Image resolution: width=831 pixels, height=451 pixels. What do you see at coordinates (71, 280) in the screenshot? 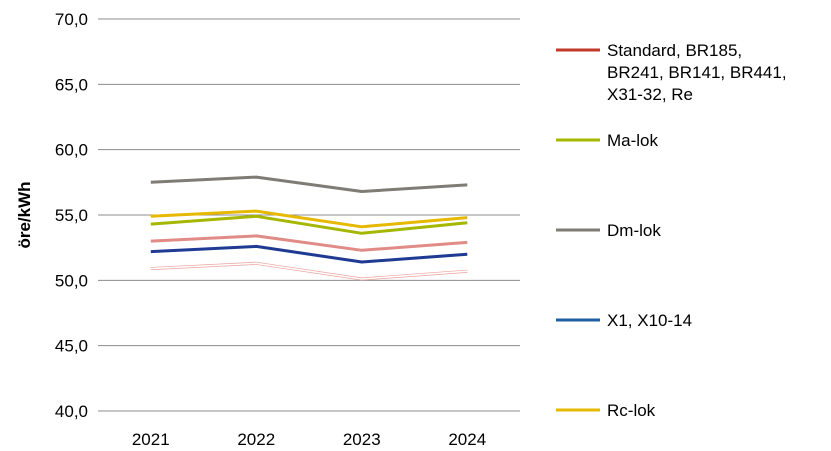
I see `y-tick-label: 50,0` at bounding box center [71, 280].